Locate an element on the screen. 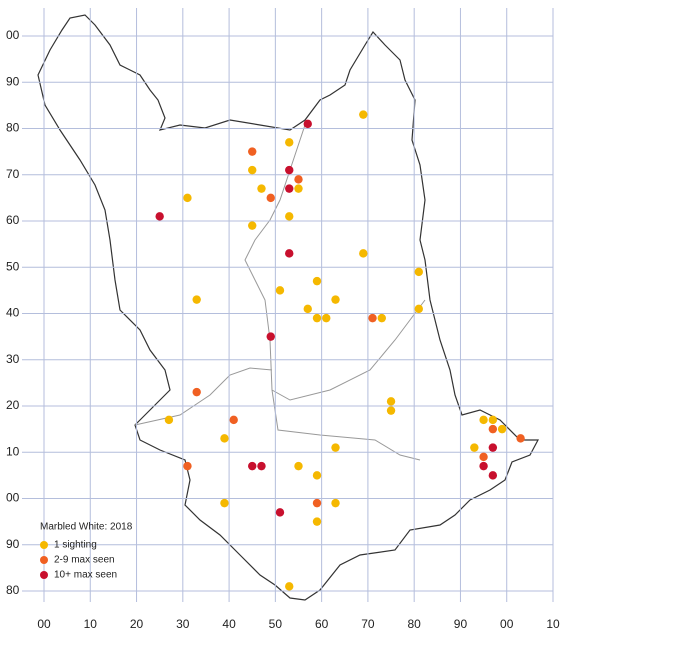 Image resolution: width=696 pixels, height=652 pixels. legend-label: 10+ max seen is located at coordinates (85, 575).